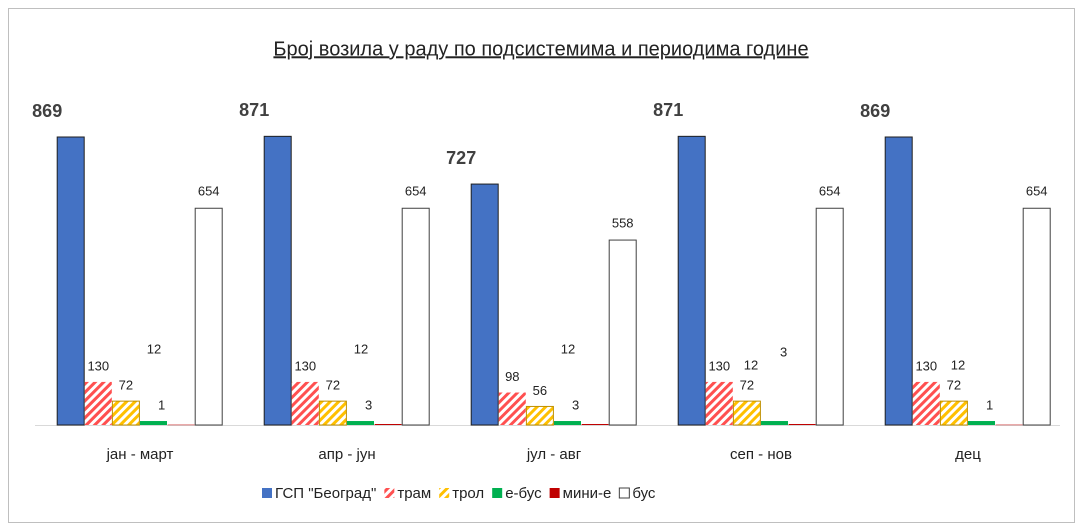  I want to click on legend-label: бус, so click(644, 493).